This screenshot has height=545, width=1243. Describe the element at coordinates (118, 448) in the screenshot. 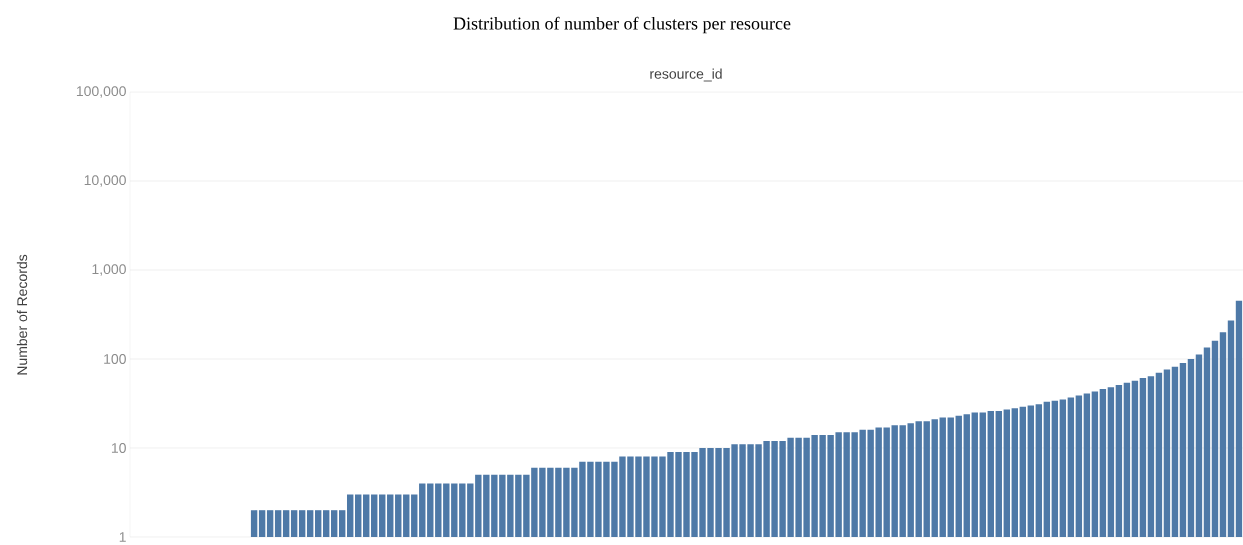

I see `y-tick-label: 10` at that location.